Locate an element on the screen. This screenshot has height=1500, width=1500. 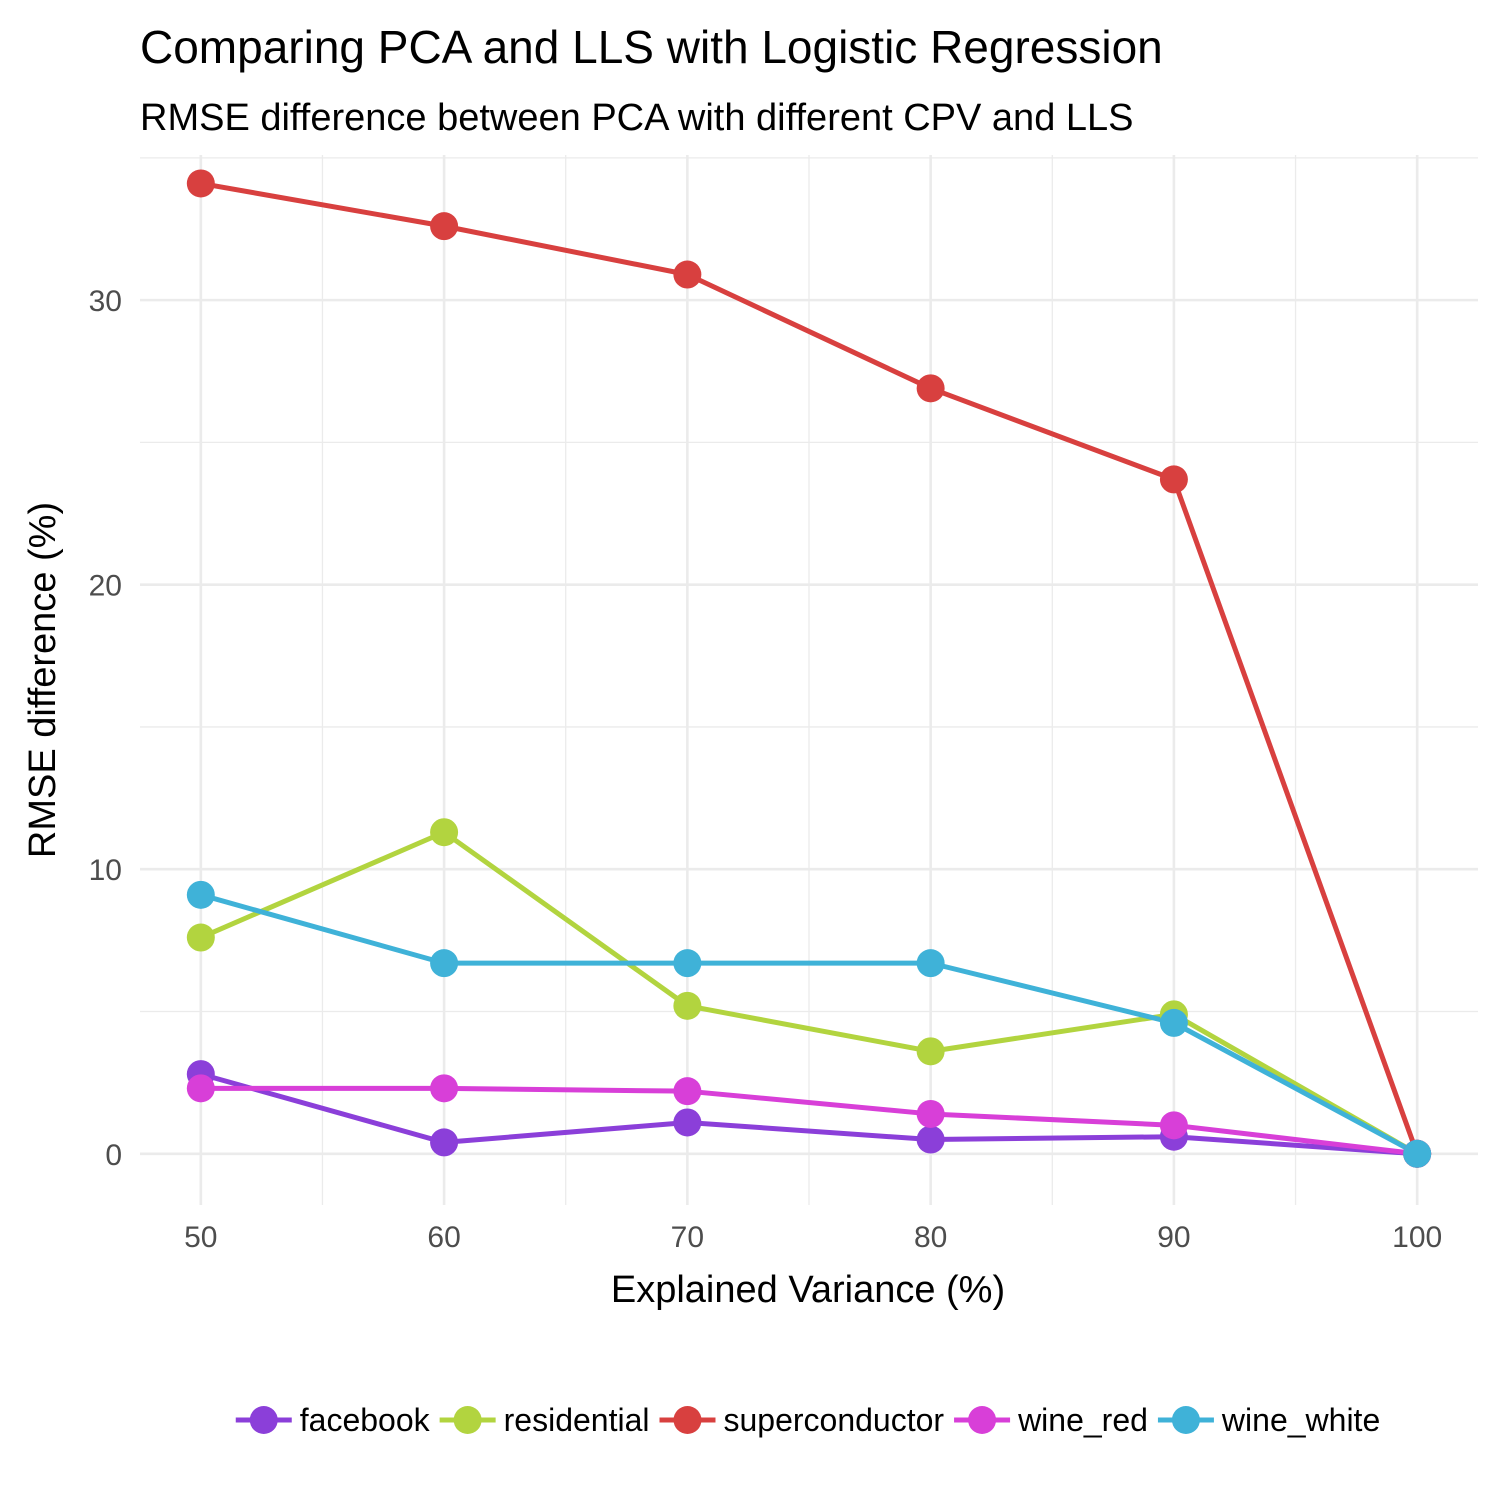
y-axis-title: RMSE difference (%) is located at coordinates (43, 680).